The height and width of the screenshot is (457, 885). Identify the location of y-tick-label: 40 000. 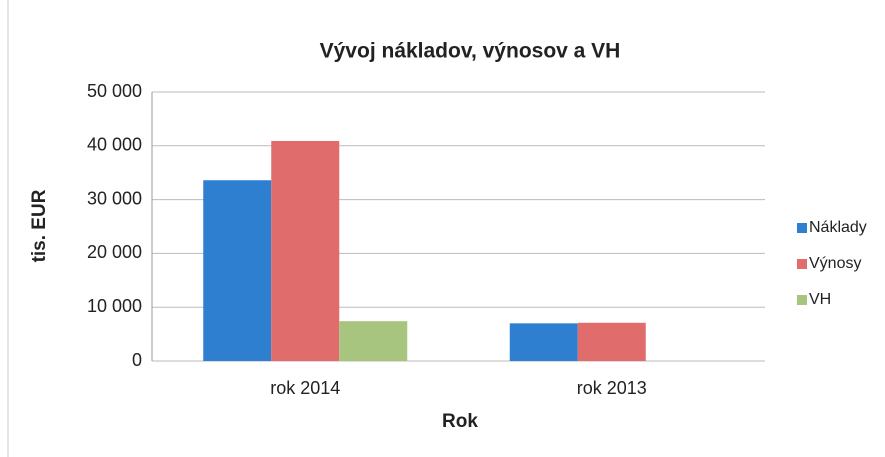
(114, 145).